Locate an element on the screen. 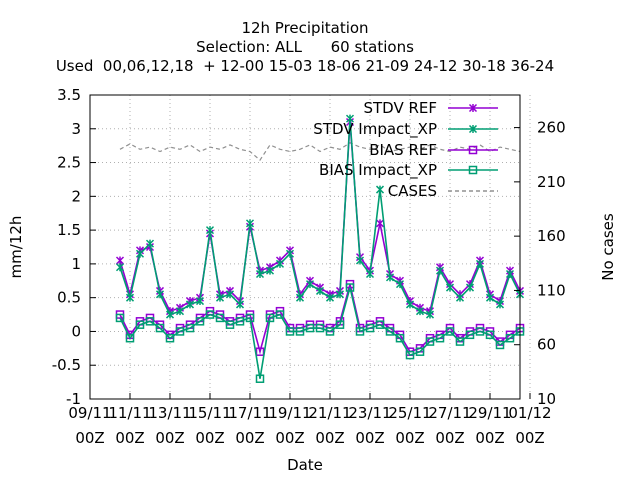 The image size is (640, 480). x-tick-label-date: 15/11 is located at coordinates (209, 413).